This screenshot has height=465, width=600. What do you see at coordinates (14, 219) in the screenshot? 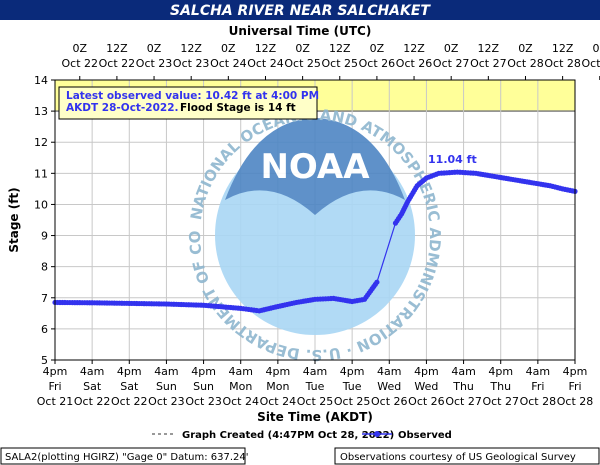
I see `y-axis-title: Stage (ft)` at bounding box center [14, 219].